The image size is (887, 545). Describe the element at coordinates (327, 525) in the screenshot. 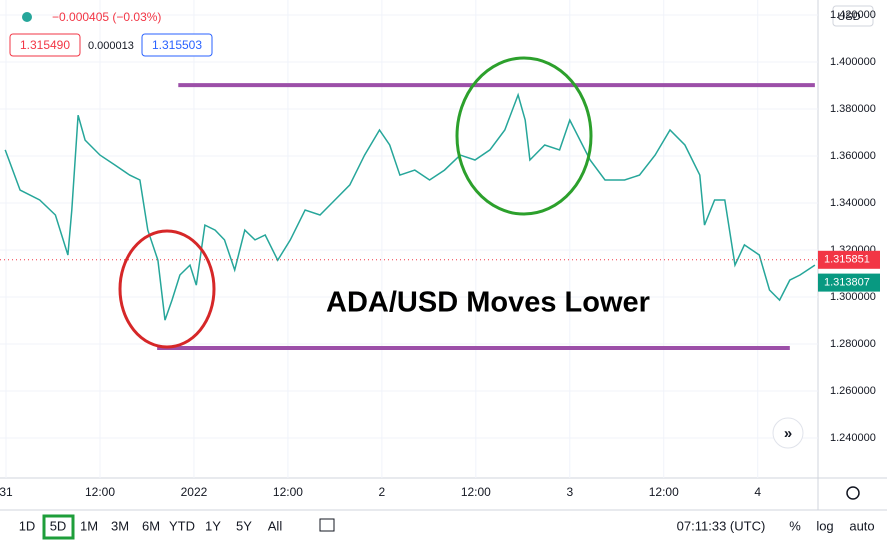

I see `compare-icon` at that location.